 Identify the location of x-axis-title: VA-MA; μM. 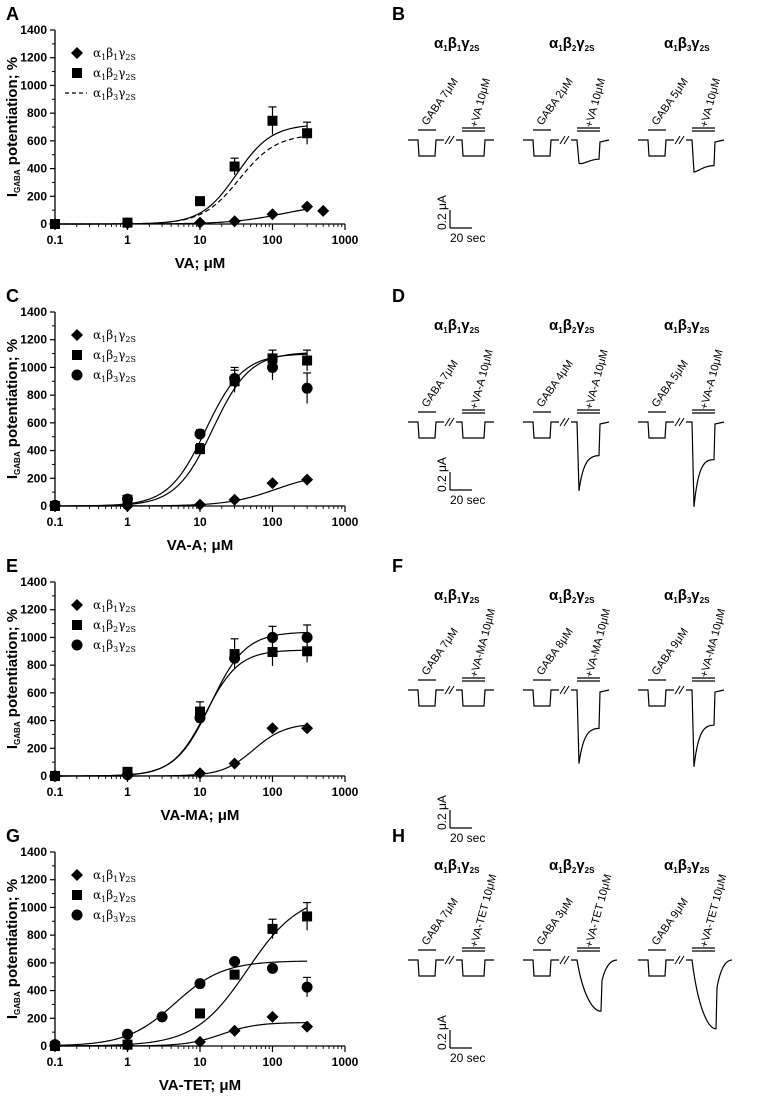
(200, 815).